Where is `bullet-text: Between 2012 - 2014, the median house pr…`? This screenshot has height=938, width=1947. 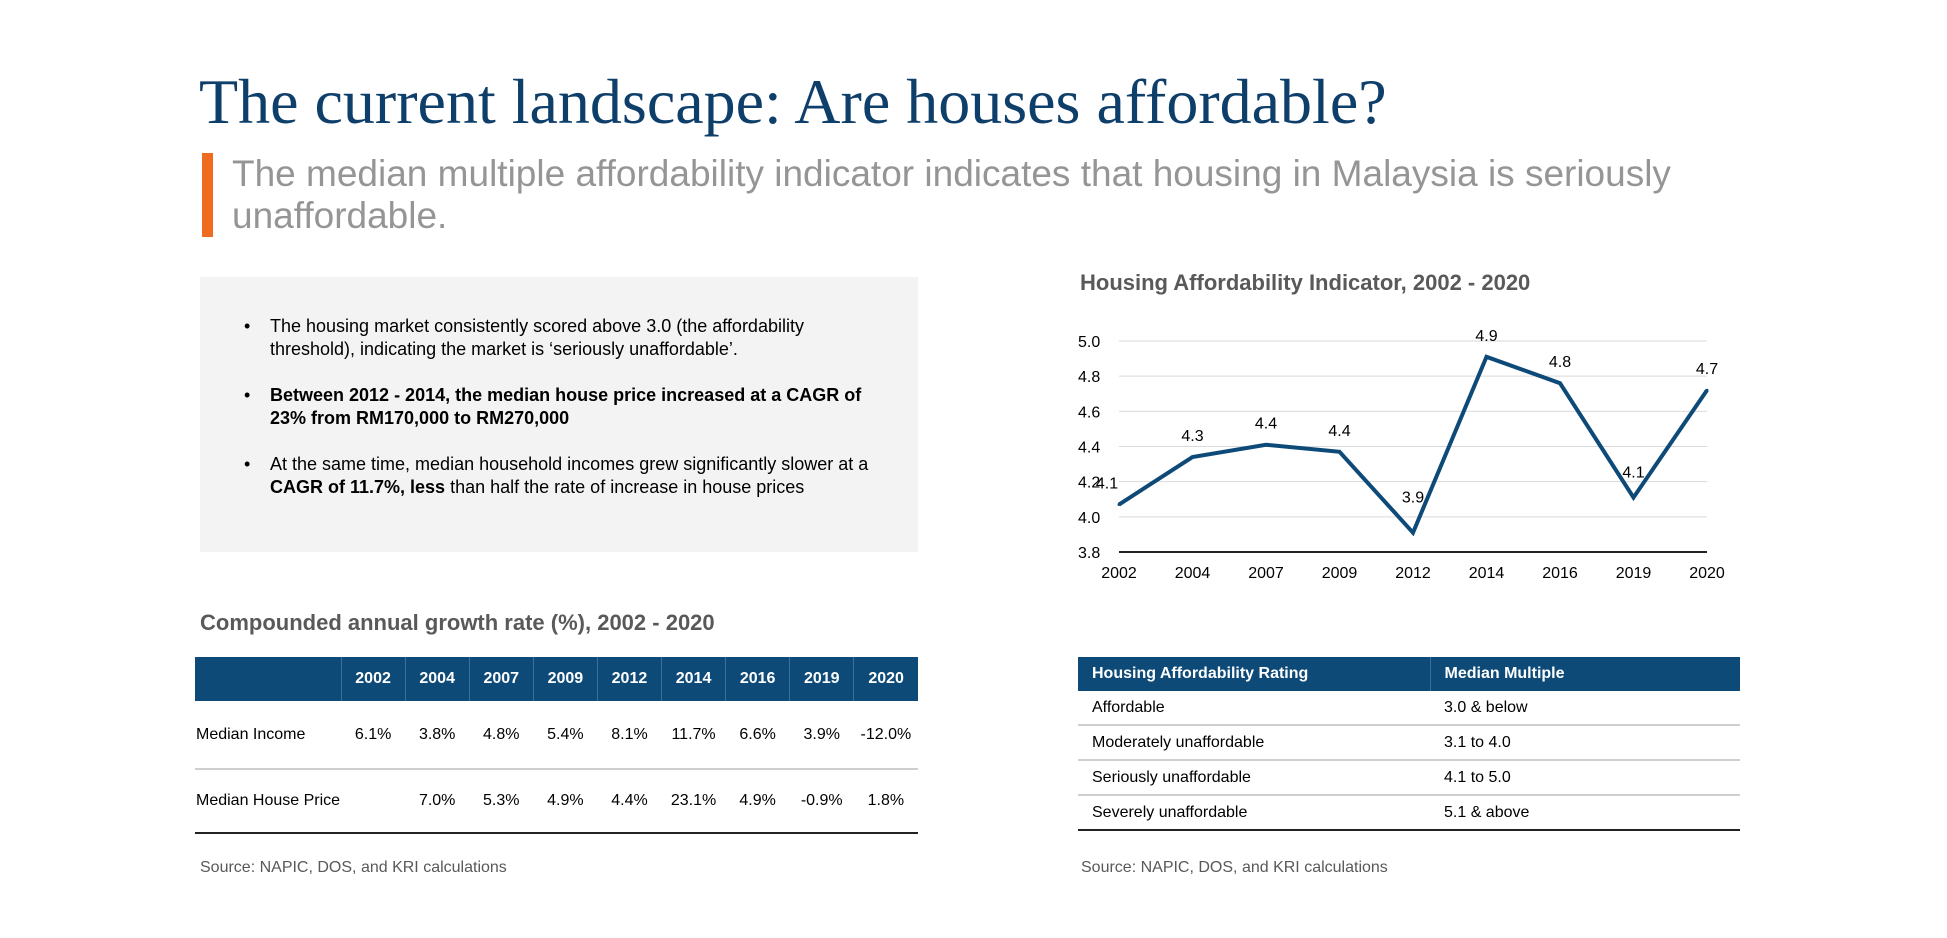 bullet-text: Between 2012 - 2014, the median house pr… is located at coordinates (566, 406).